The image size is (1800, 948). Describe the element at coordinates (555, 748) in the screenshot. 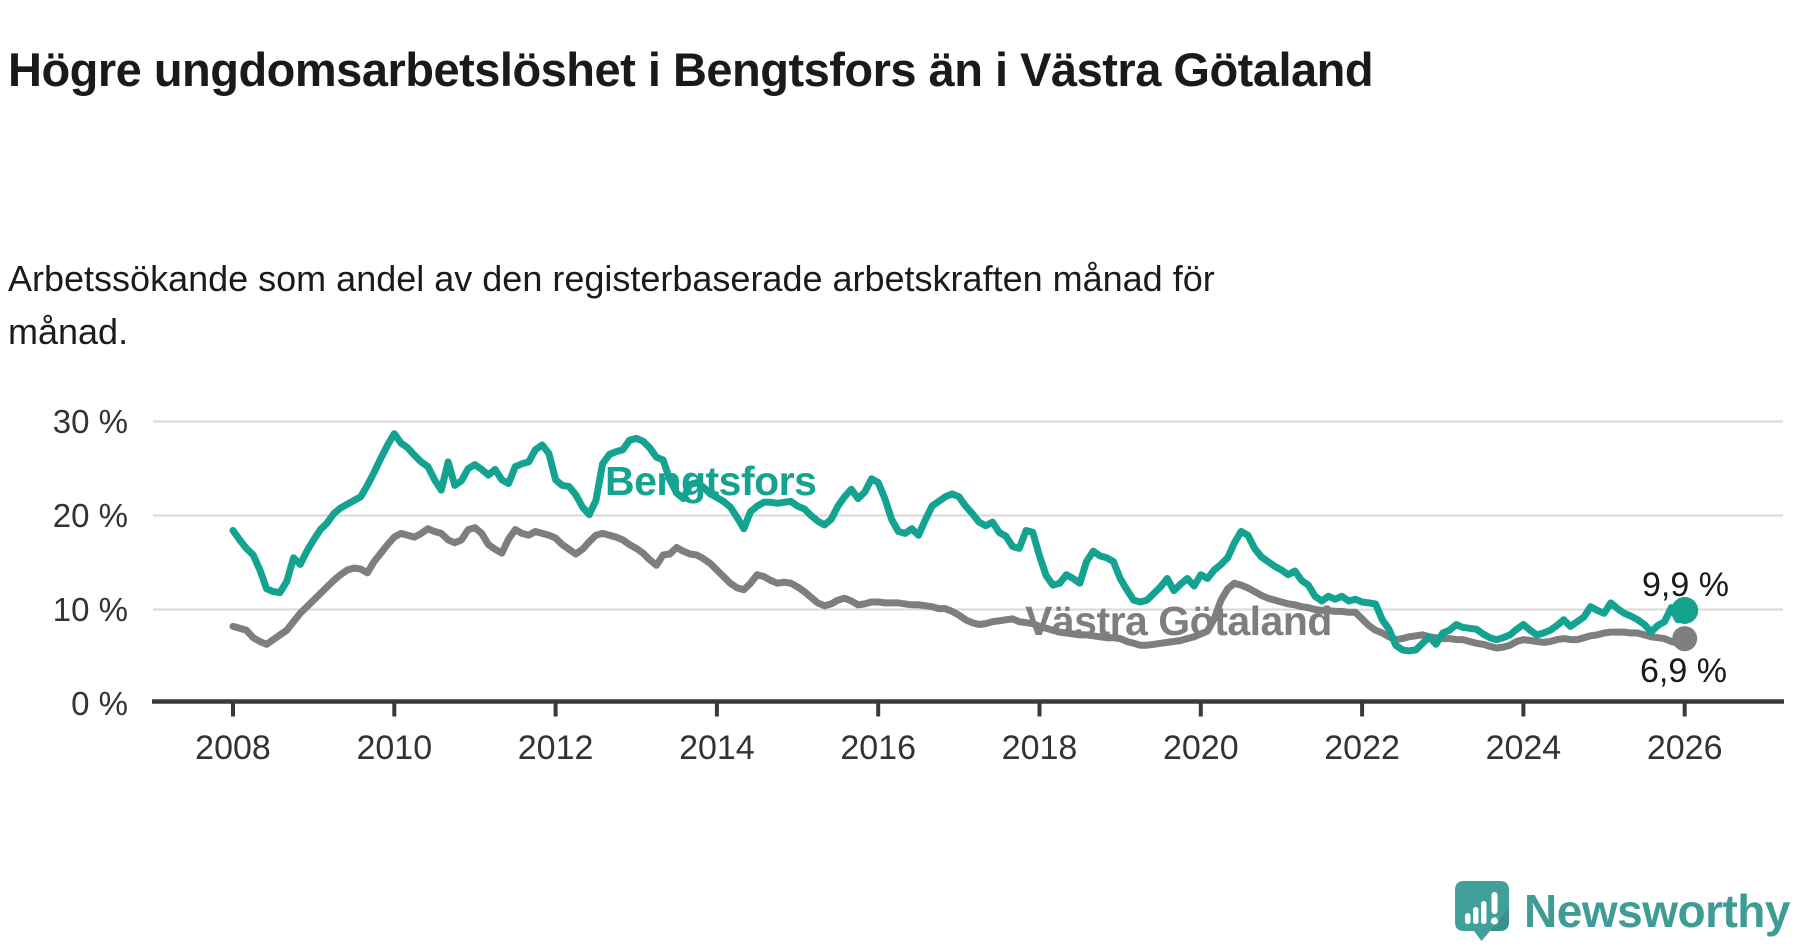

I see `x-axis-label: 2012` at that location.